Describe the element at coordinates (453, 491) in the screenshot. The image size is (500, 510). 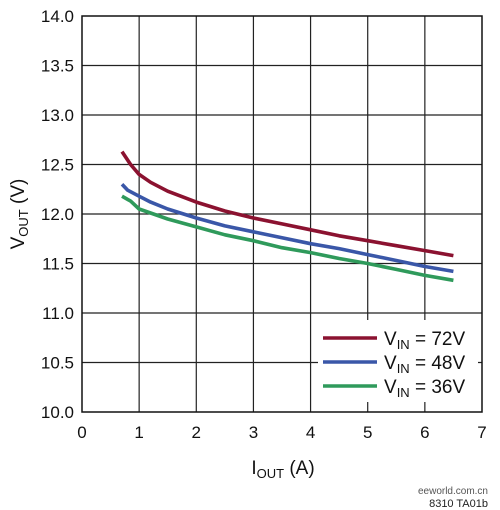
I see `watermark: eeworld.com.cn` at that location.